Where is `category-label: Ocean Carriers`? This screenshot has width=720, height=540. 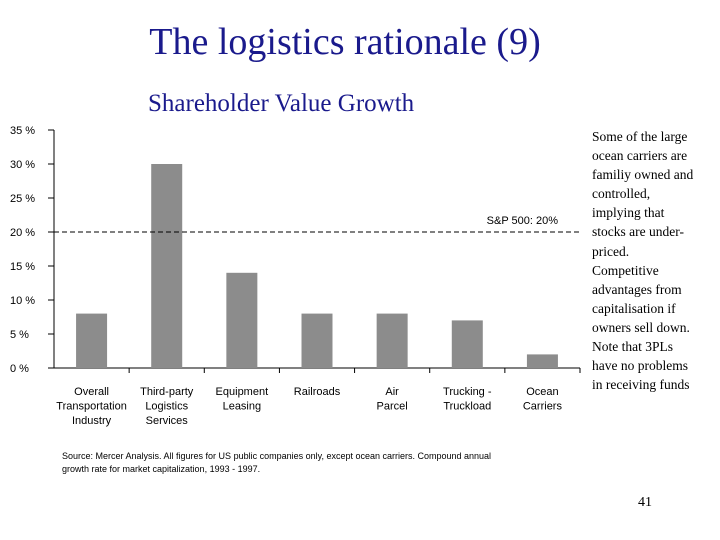 category-label: Ocean Carriers is located at coordinates (543, 399).